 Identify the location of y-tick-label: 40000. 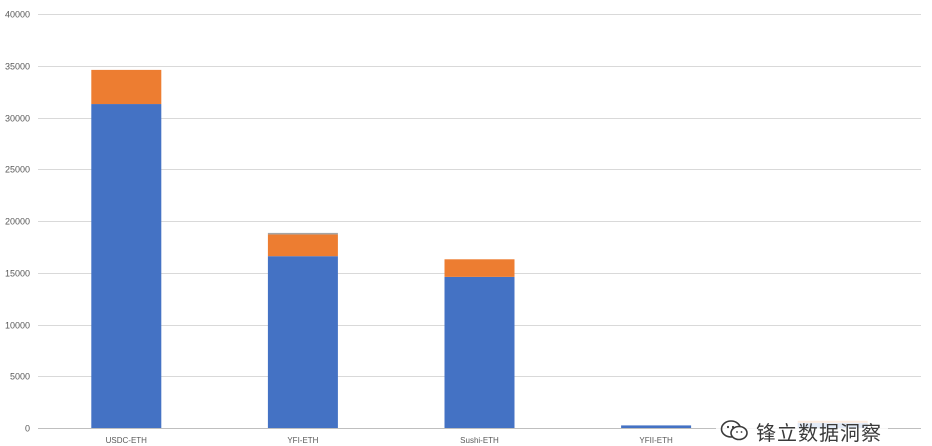
(17, 15).